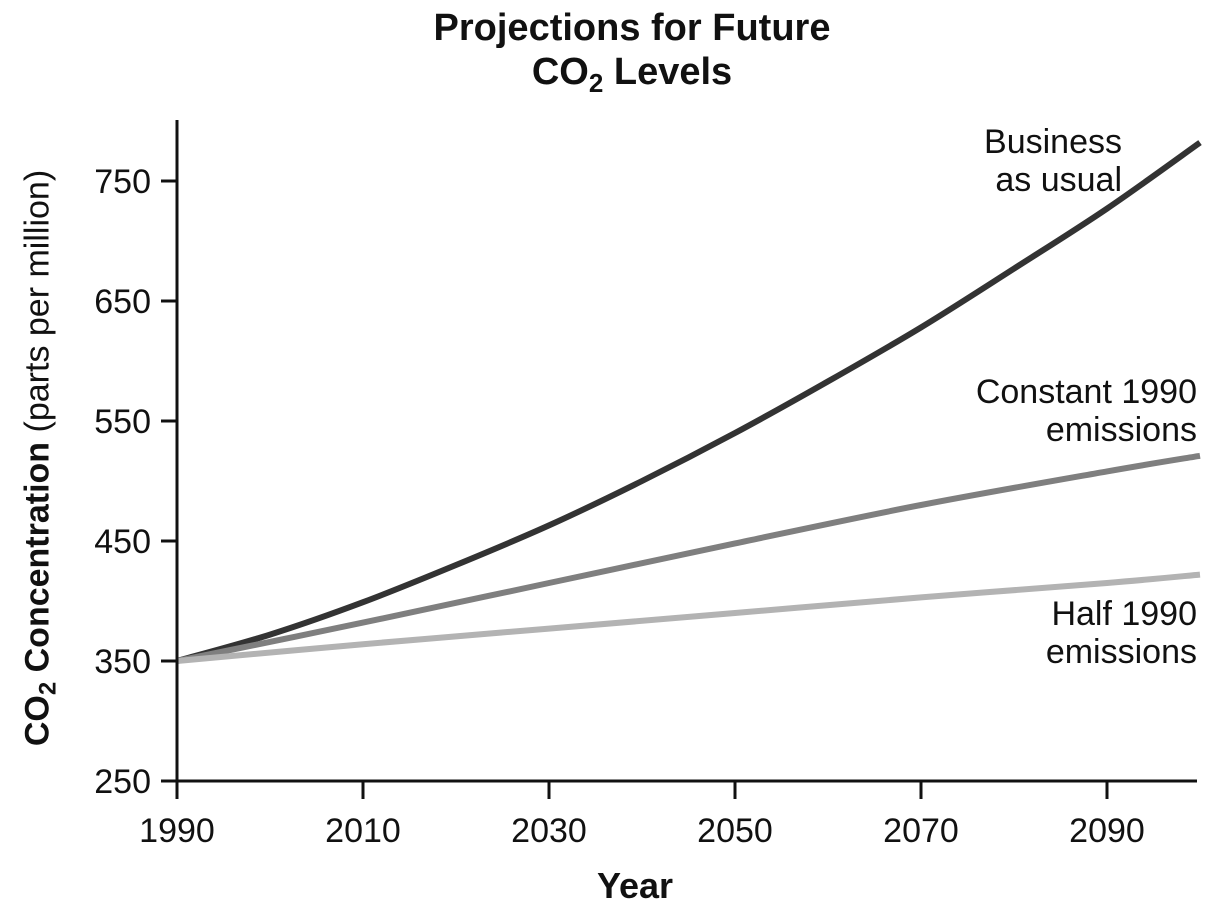 The width and height of the screenshot is (1205, 906). Describe the element at coordinates (560, 72) in the screenshot. I see `chart-title-line2-prefix: CO` at that location.